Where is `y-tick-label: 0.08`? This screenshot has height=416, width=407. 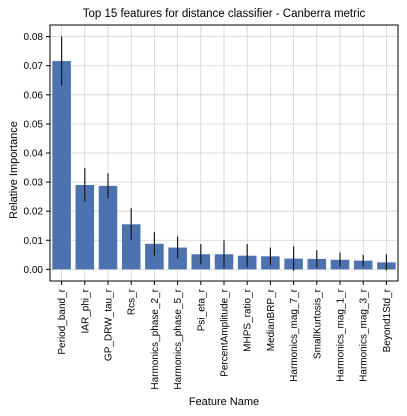 y-tick-label: 0.08 is located at coordinates (34, 37).